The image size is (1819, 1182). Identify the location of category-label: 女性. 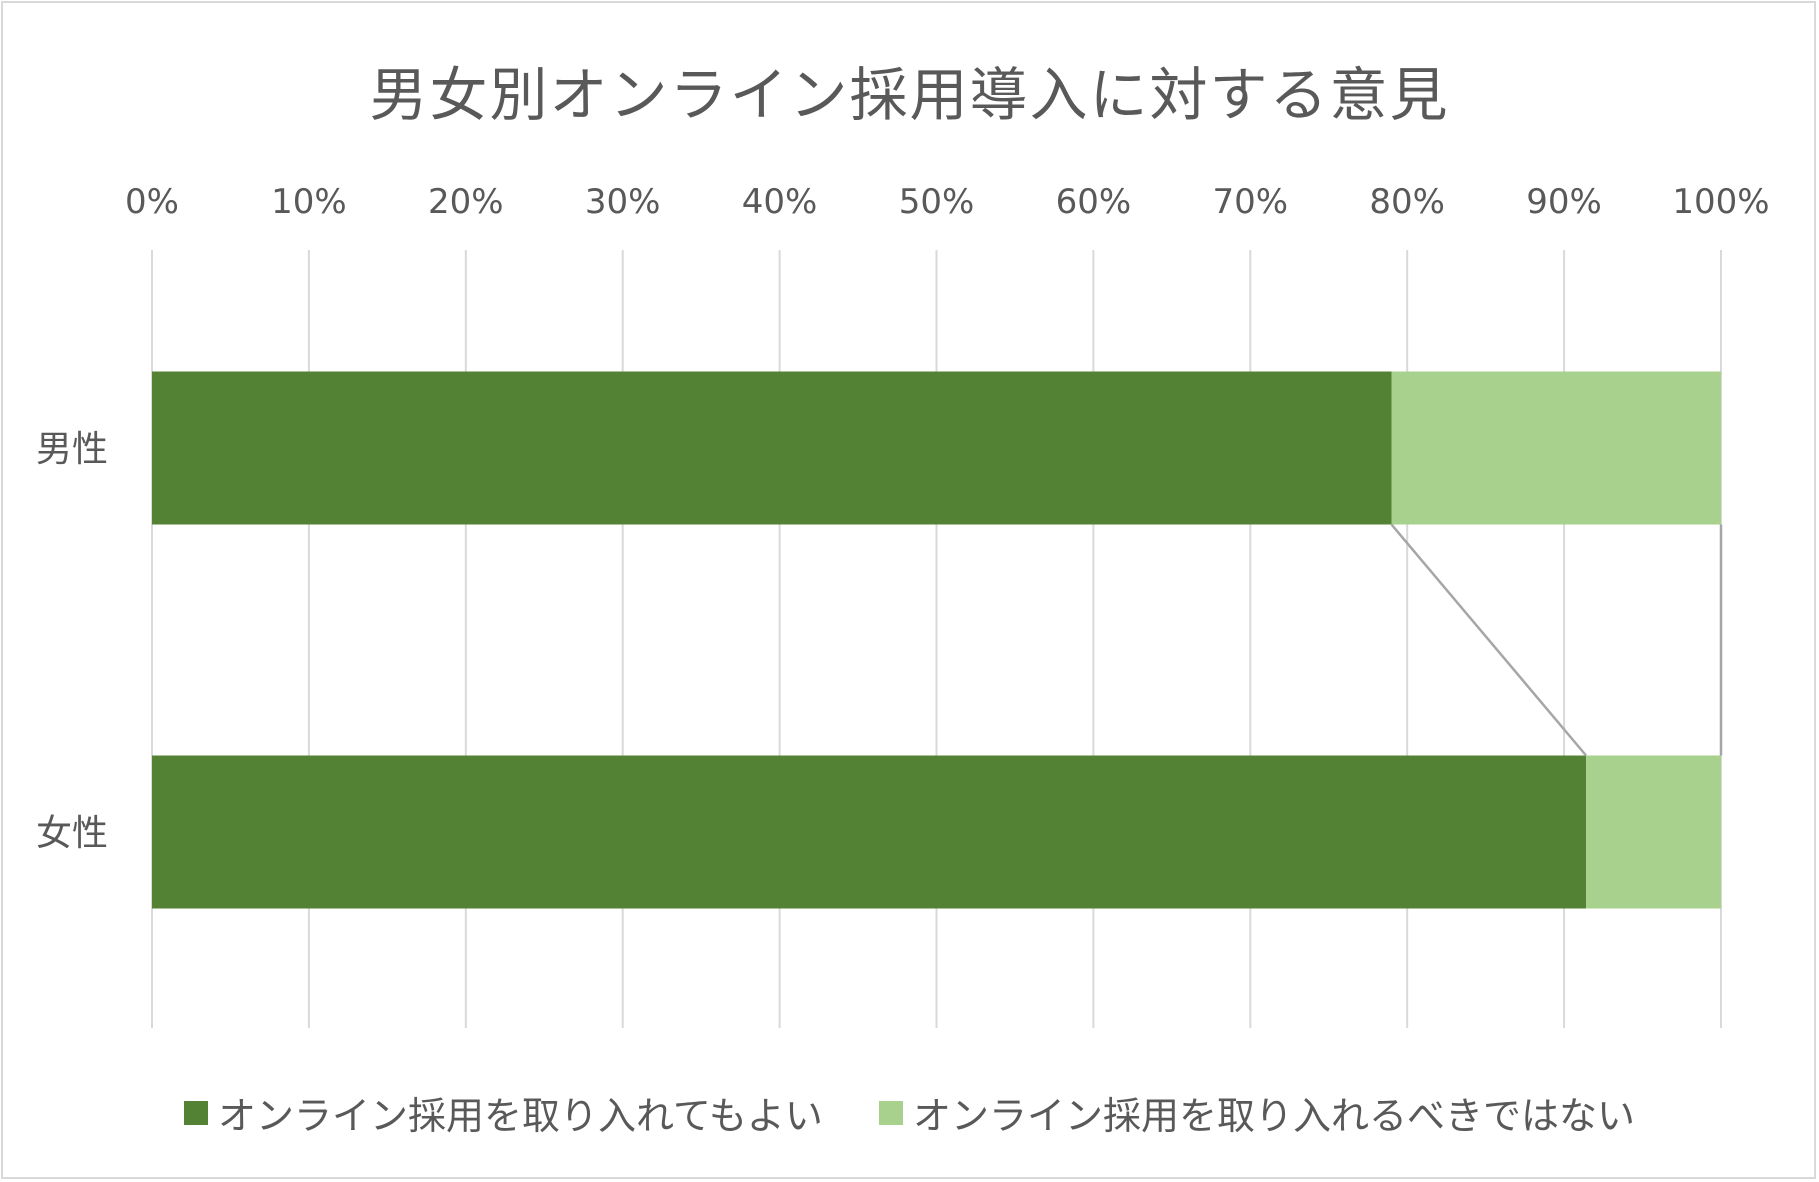
(72, 833).